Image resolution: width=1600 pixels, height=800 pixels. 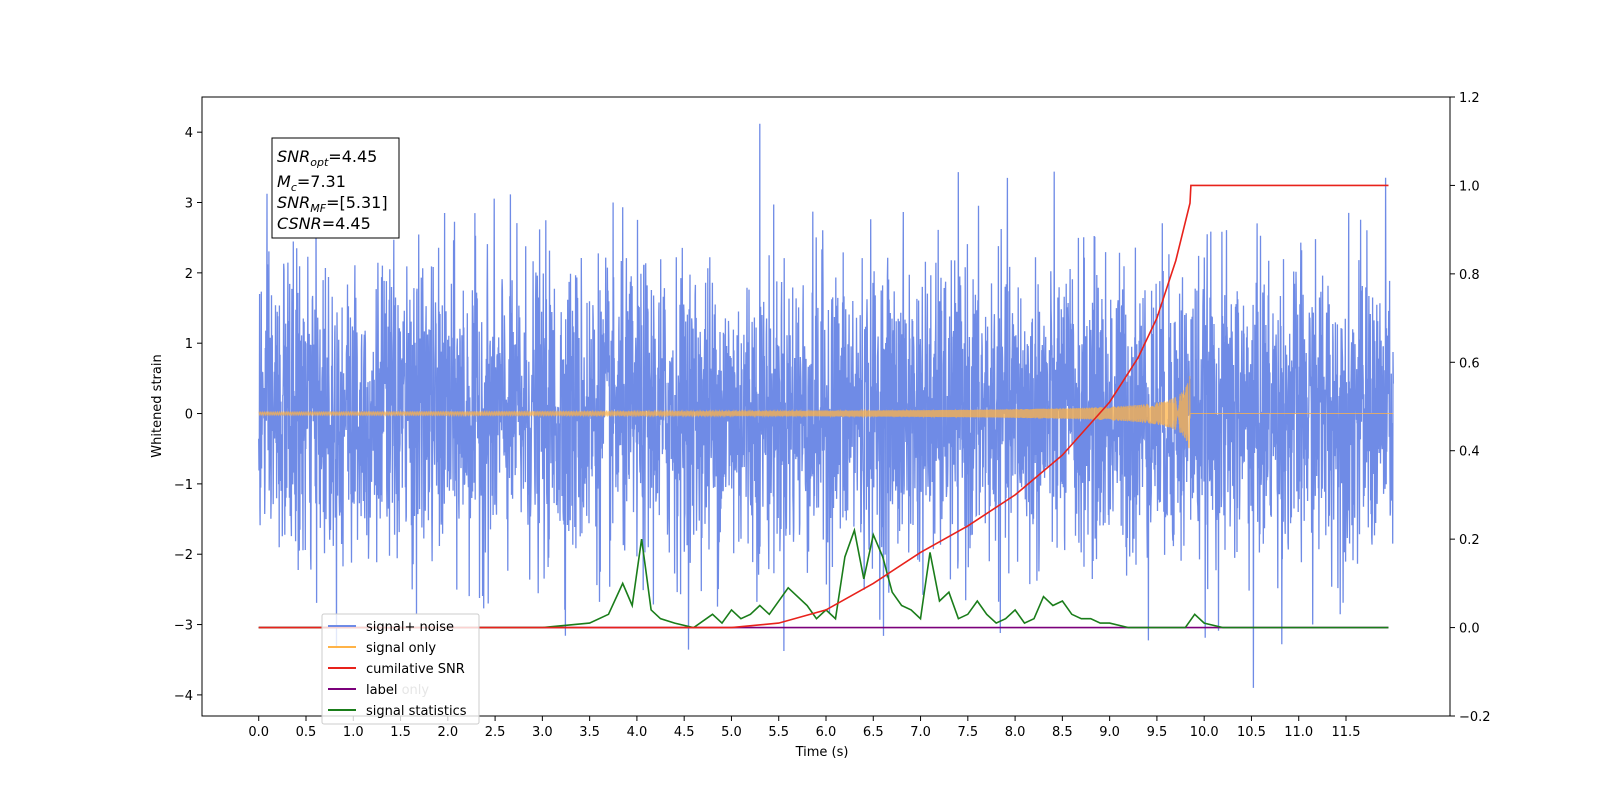 I want to click on stat-mc: Mc=7.31, so click(x=311, y=183).